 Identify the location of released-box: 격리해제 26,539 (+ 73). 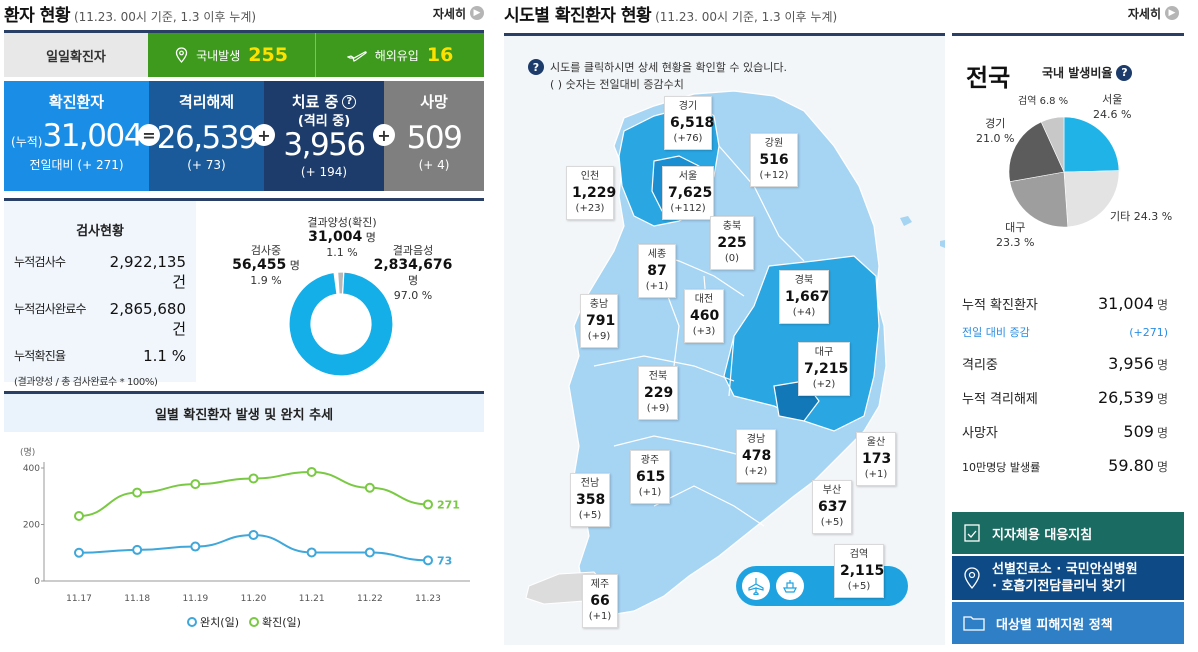
(206, 136).